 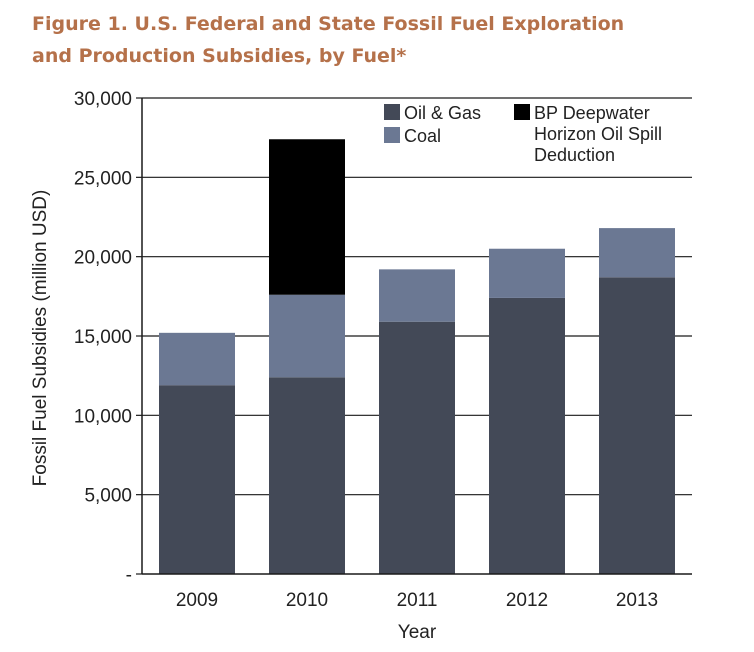 I want to click on x-tick-labels: 2009 2010 2011 2012 2013, so click(x=417, y=600).